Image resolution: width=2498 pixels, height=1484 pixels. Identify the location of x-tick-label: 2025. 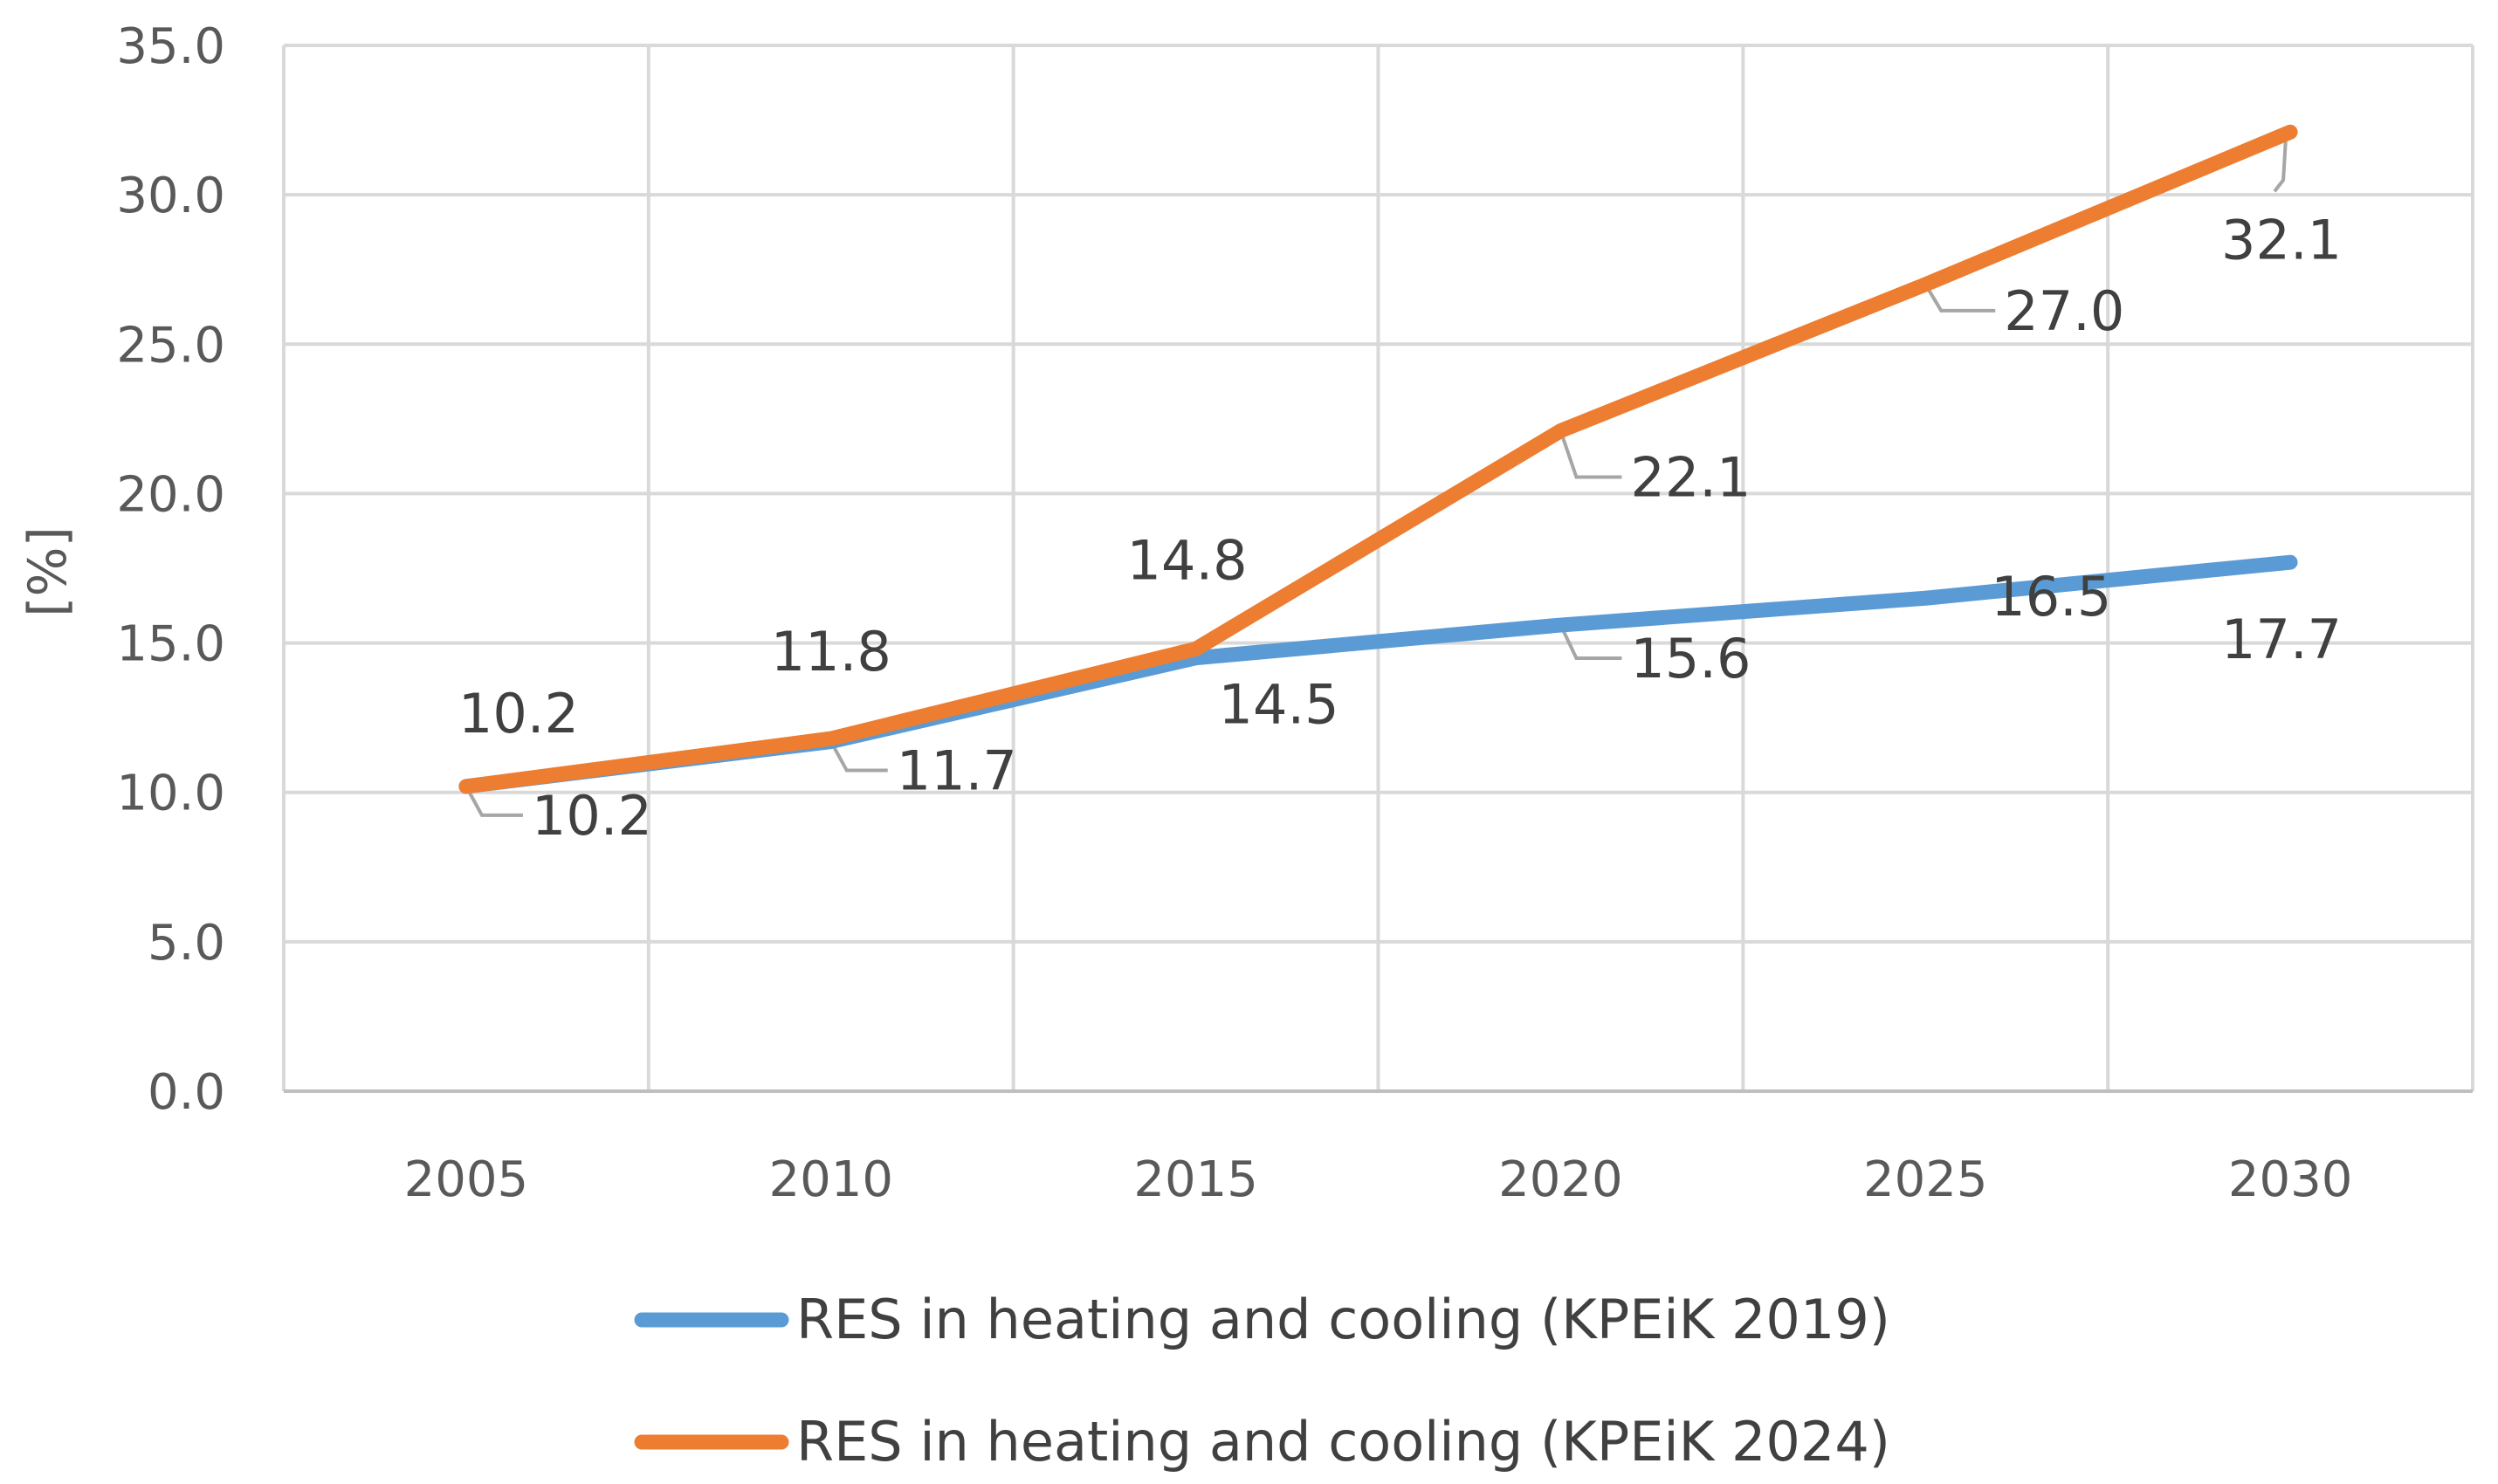
(1925, 1179).